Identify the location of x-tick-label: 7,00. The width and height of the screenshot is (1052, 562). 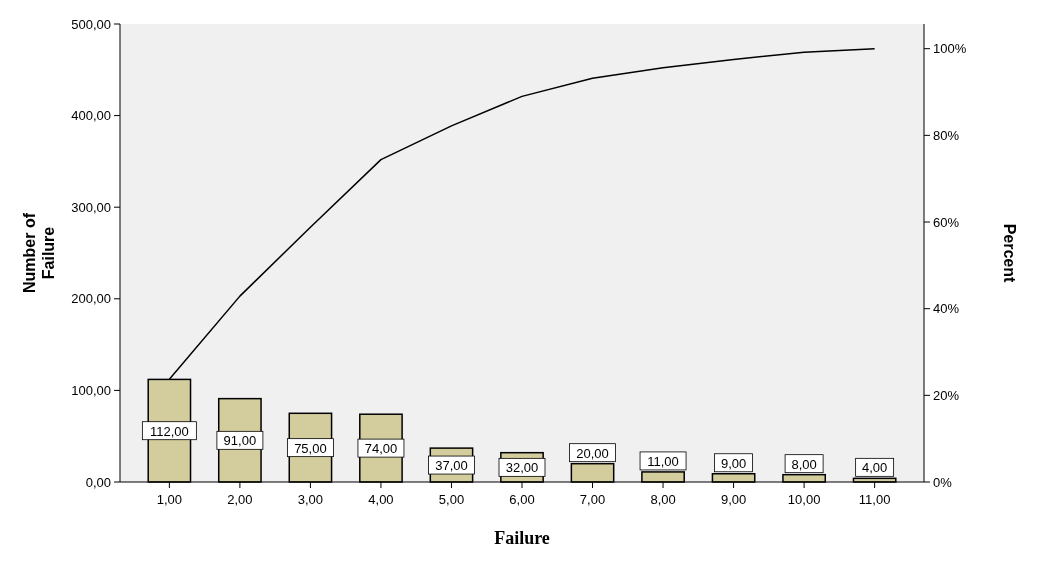
(592, 499).